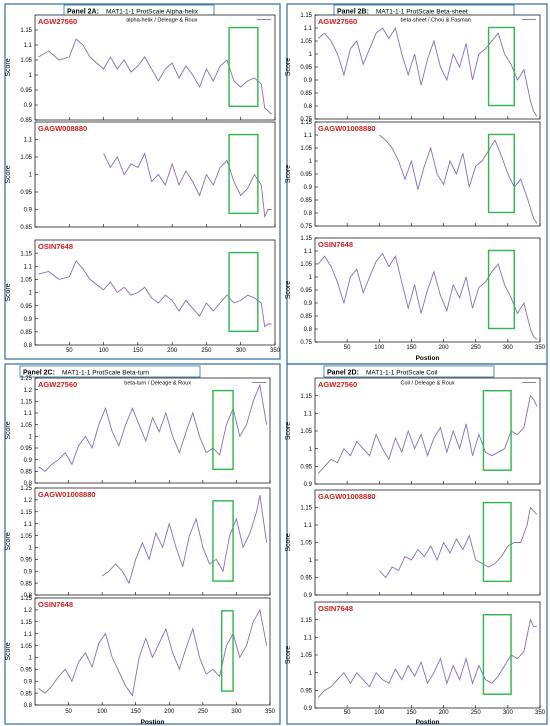  What do you see at coordinates (413, 544) in the screenshot?
I see `subplot-gagw01008880: 0.9 0.95 1 1.05 1.1 1.15 Score GAGW01008880` at bounding box center [413, 544].